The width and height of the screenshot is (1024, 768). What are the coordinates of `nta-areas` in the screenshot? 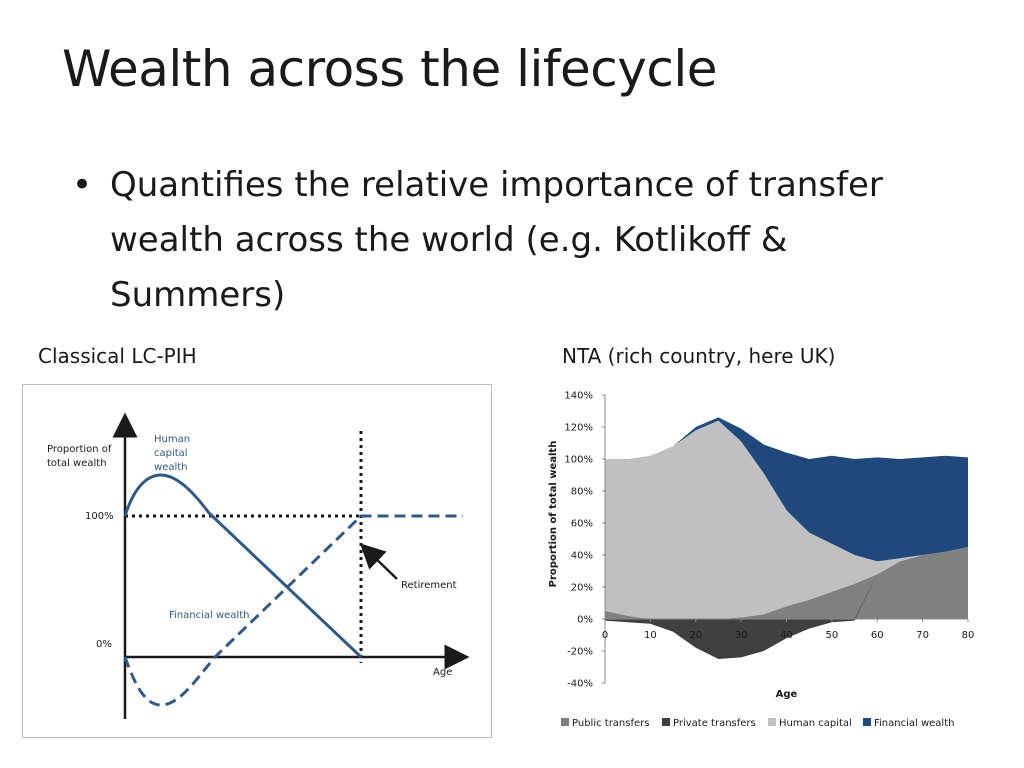 It's located at (786, 538).